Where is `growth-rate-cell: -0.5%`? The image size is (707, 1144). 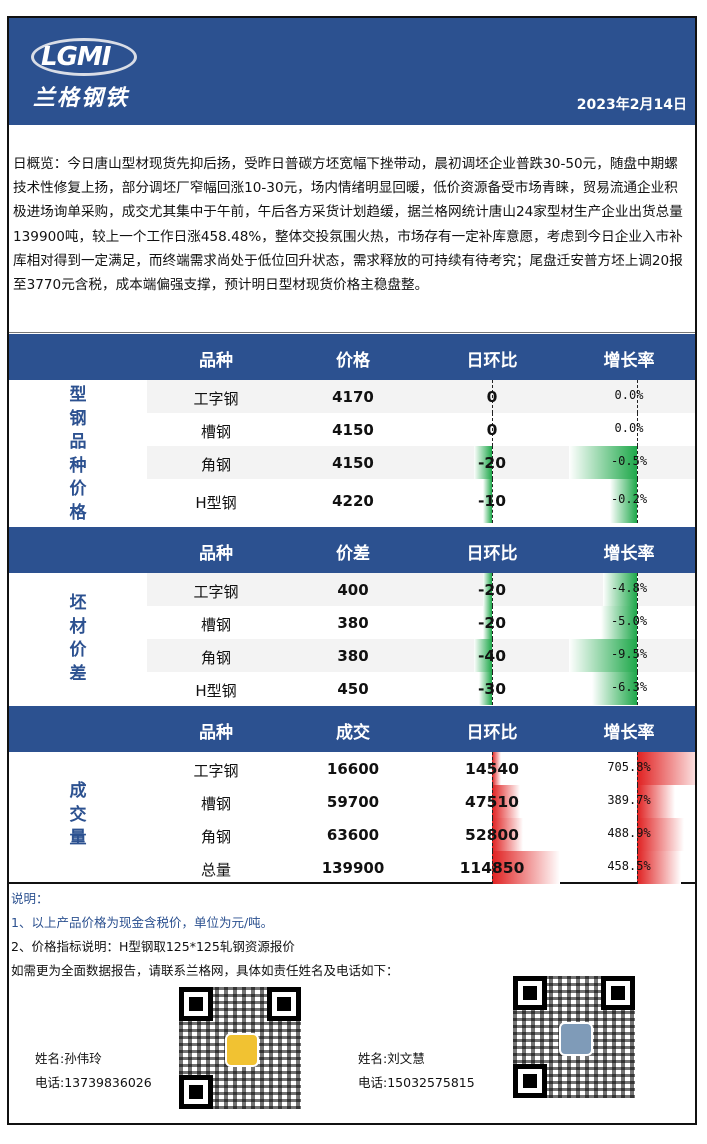
growth-rate-cell: -0.5% is located at coordinates (629, 461).